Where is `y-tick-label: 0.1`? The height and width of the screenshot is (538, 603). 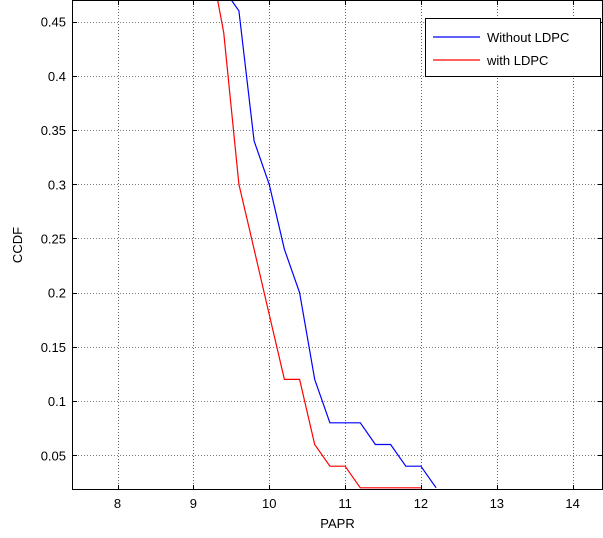 y-tick-label: 0.1 is located at coordinates (57, 401).